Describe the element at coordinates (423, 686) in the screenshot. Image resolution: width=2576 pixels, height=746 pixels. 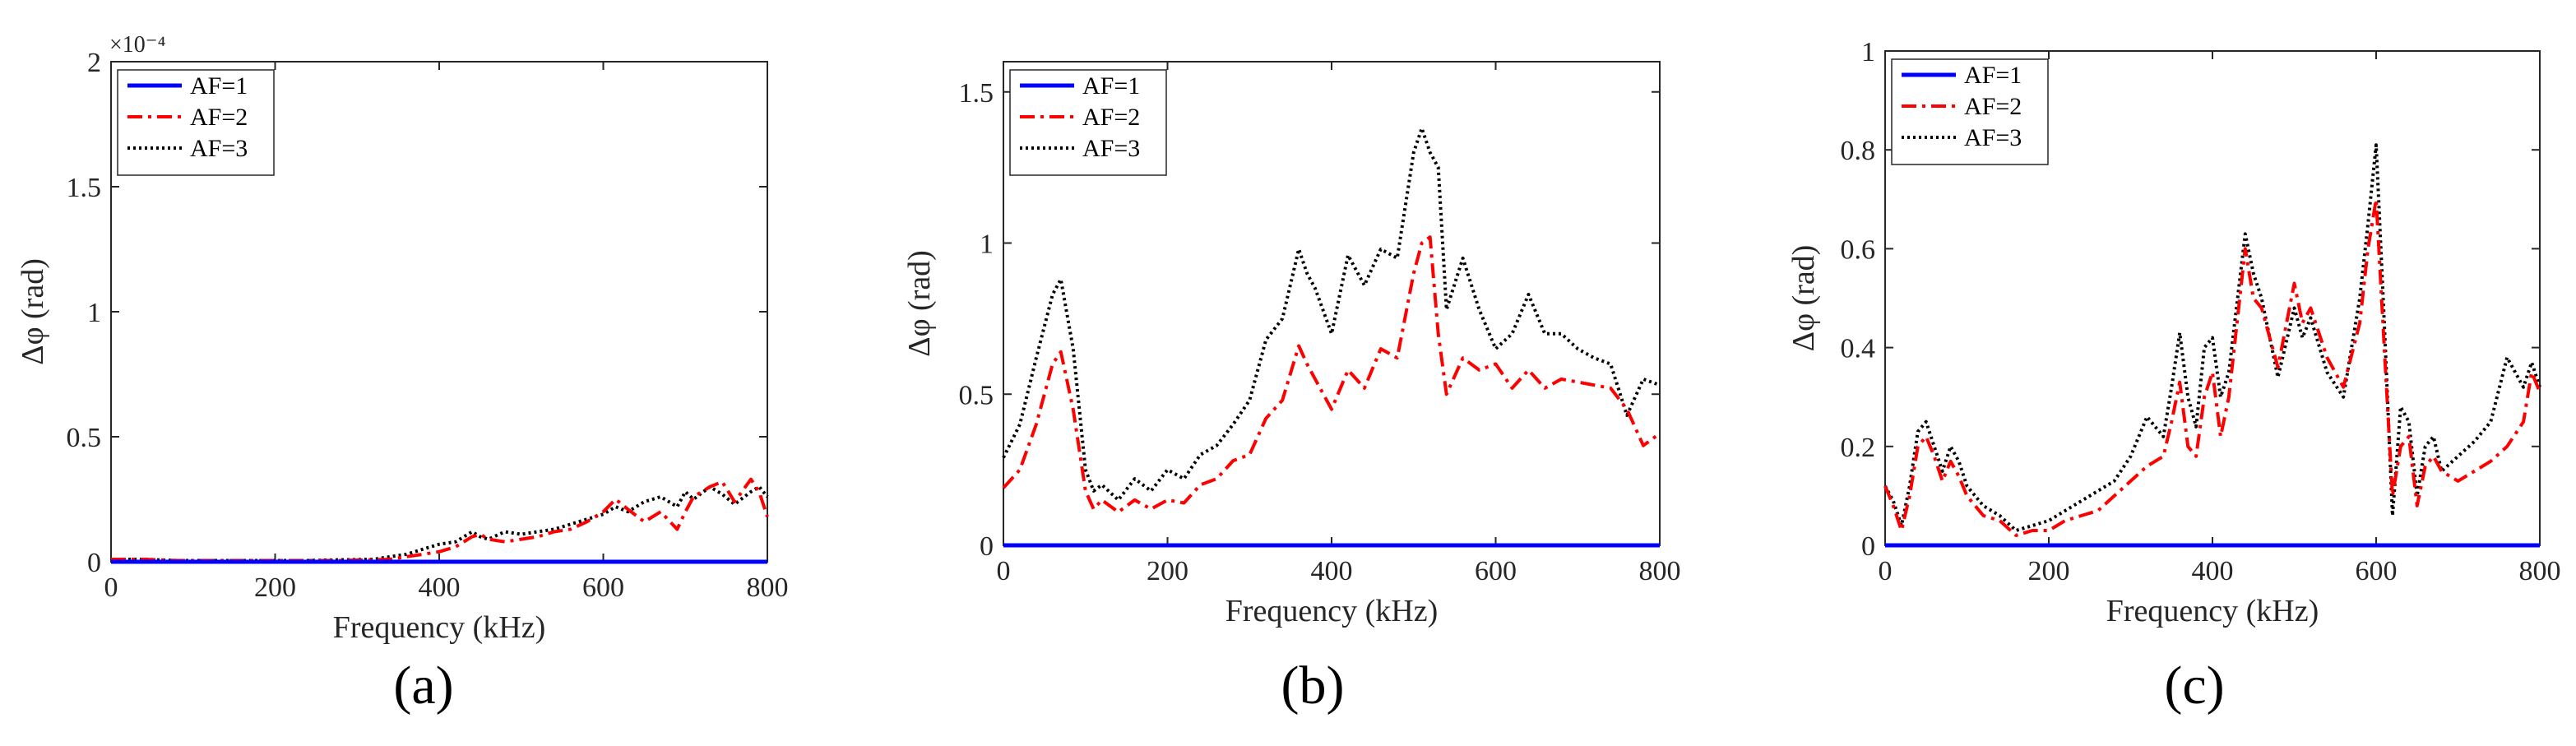
I see `panel-caption: (a)` at that location.